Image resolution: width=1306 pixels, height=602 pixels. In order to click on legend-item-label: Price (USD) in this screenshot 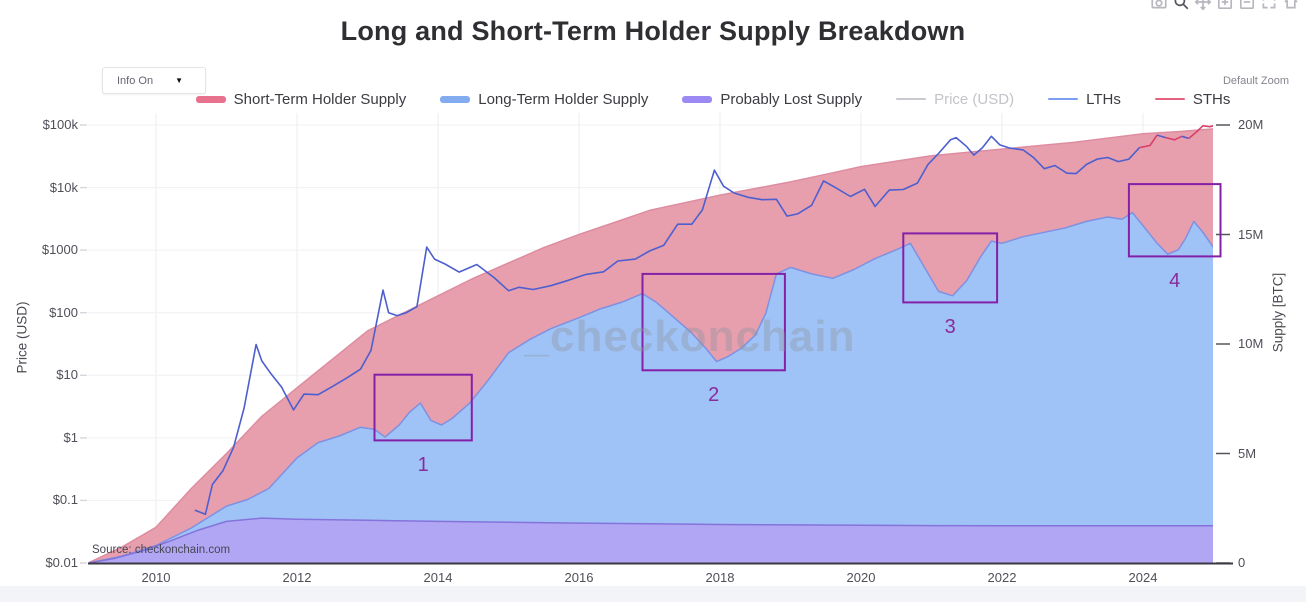, I will do `click(974, 99)`.